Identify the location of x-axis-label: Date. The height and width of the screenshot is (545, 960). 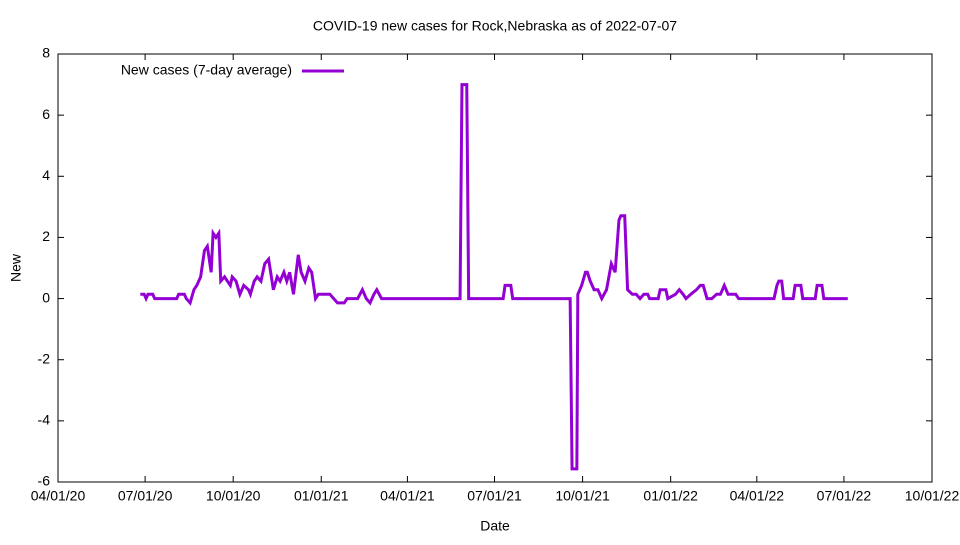
(495, 526).